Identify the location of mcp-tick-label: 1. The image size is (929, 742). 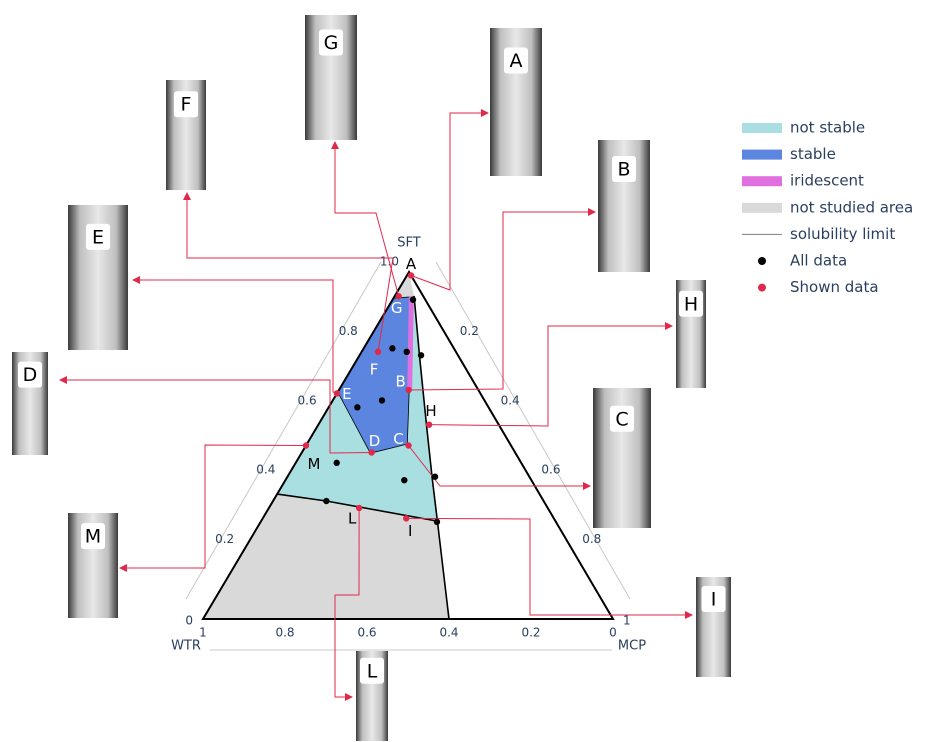
(627, 621).